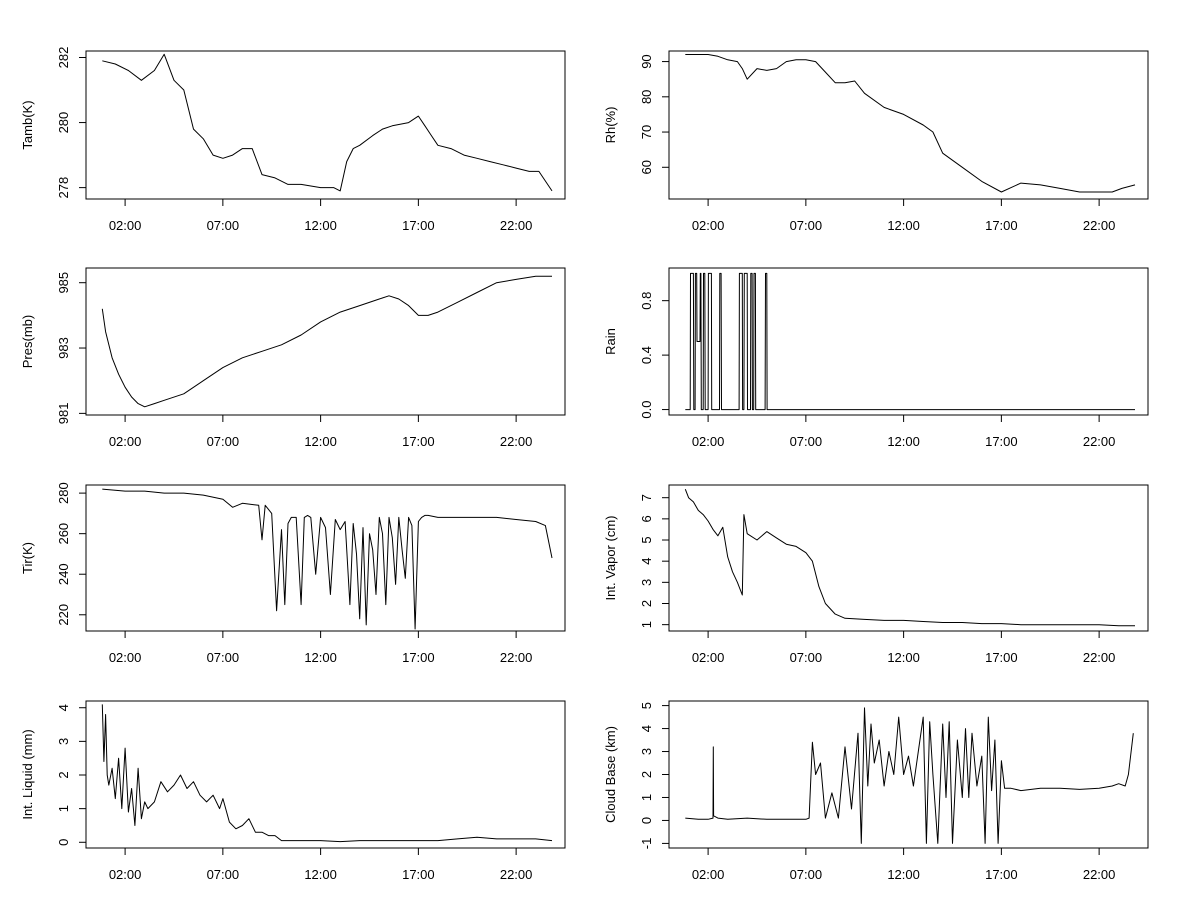 The height and width of the screenshot is (900, 1200). I want to click on y-tick-label: -1, so click(646, 844).